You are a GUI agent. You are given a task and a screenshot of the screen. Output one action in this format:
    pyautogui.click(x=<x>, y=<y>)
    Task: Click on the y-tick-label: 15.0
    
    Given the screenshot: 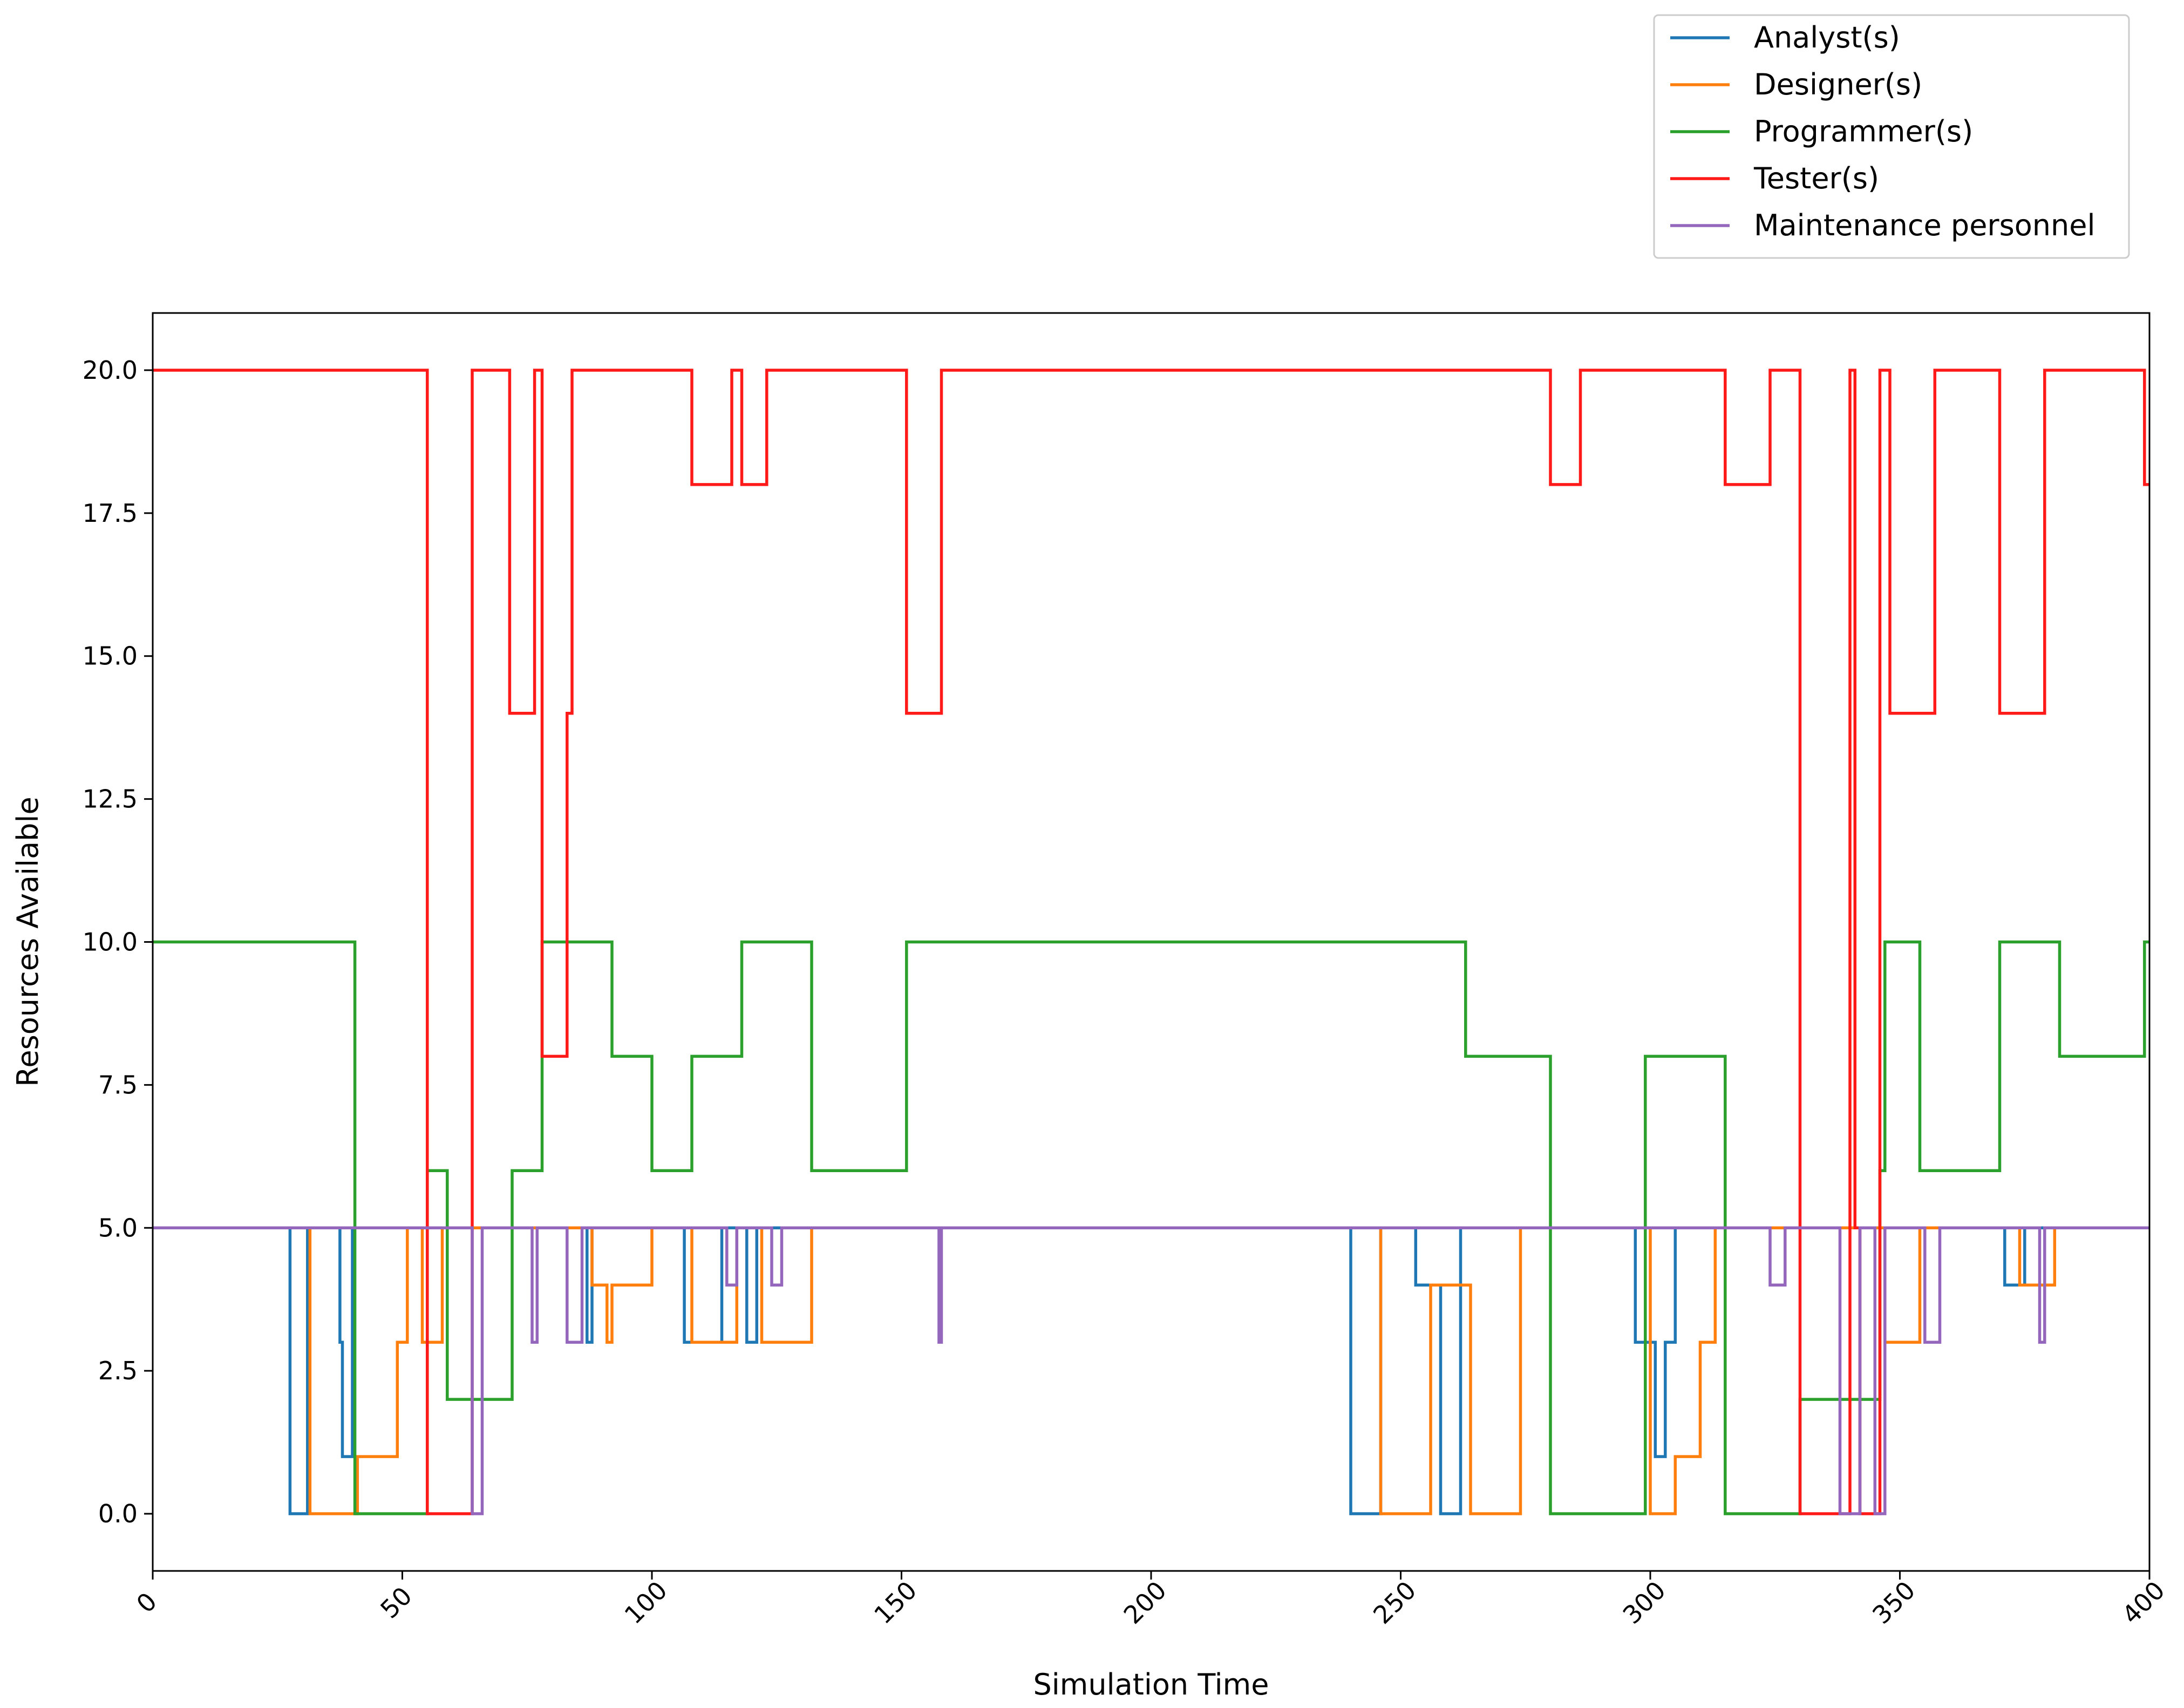 What is the action you would take?
    pyautogui.click(x=110, y=656)
    